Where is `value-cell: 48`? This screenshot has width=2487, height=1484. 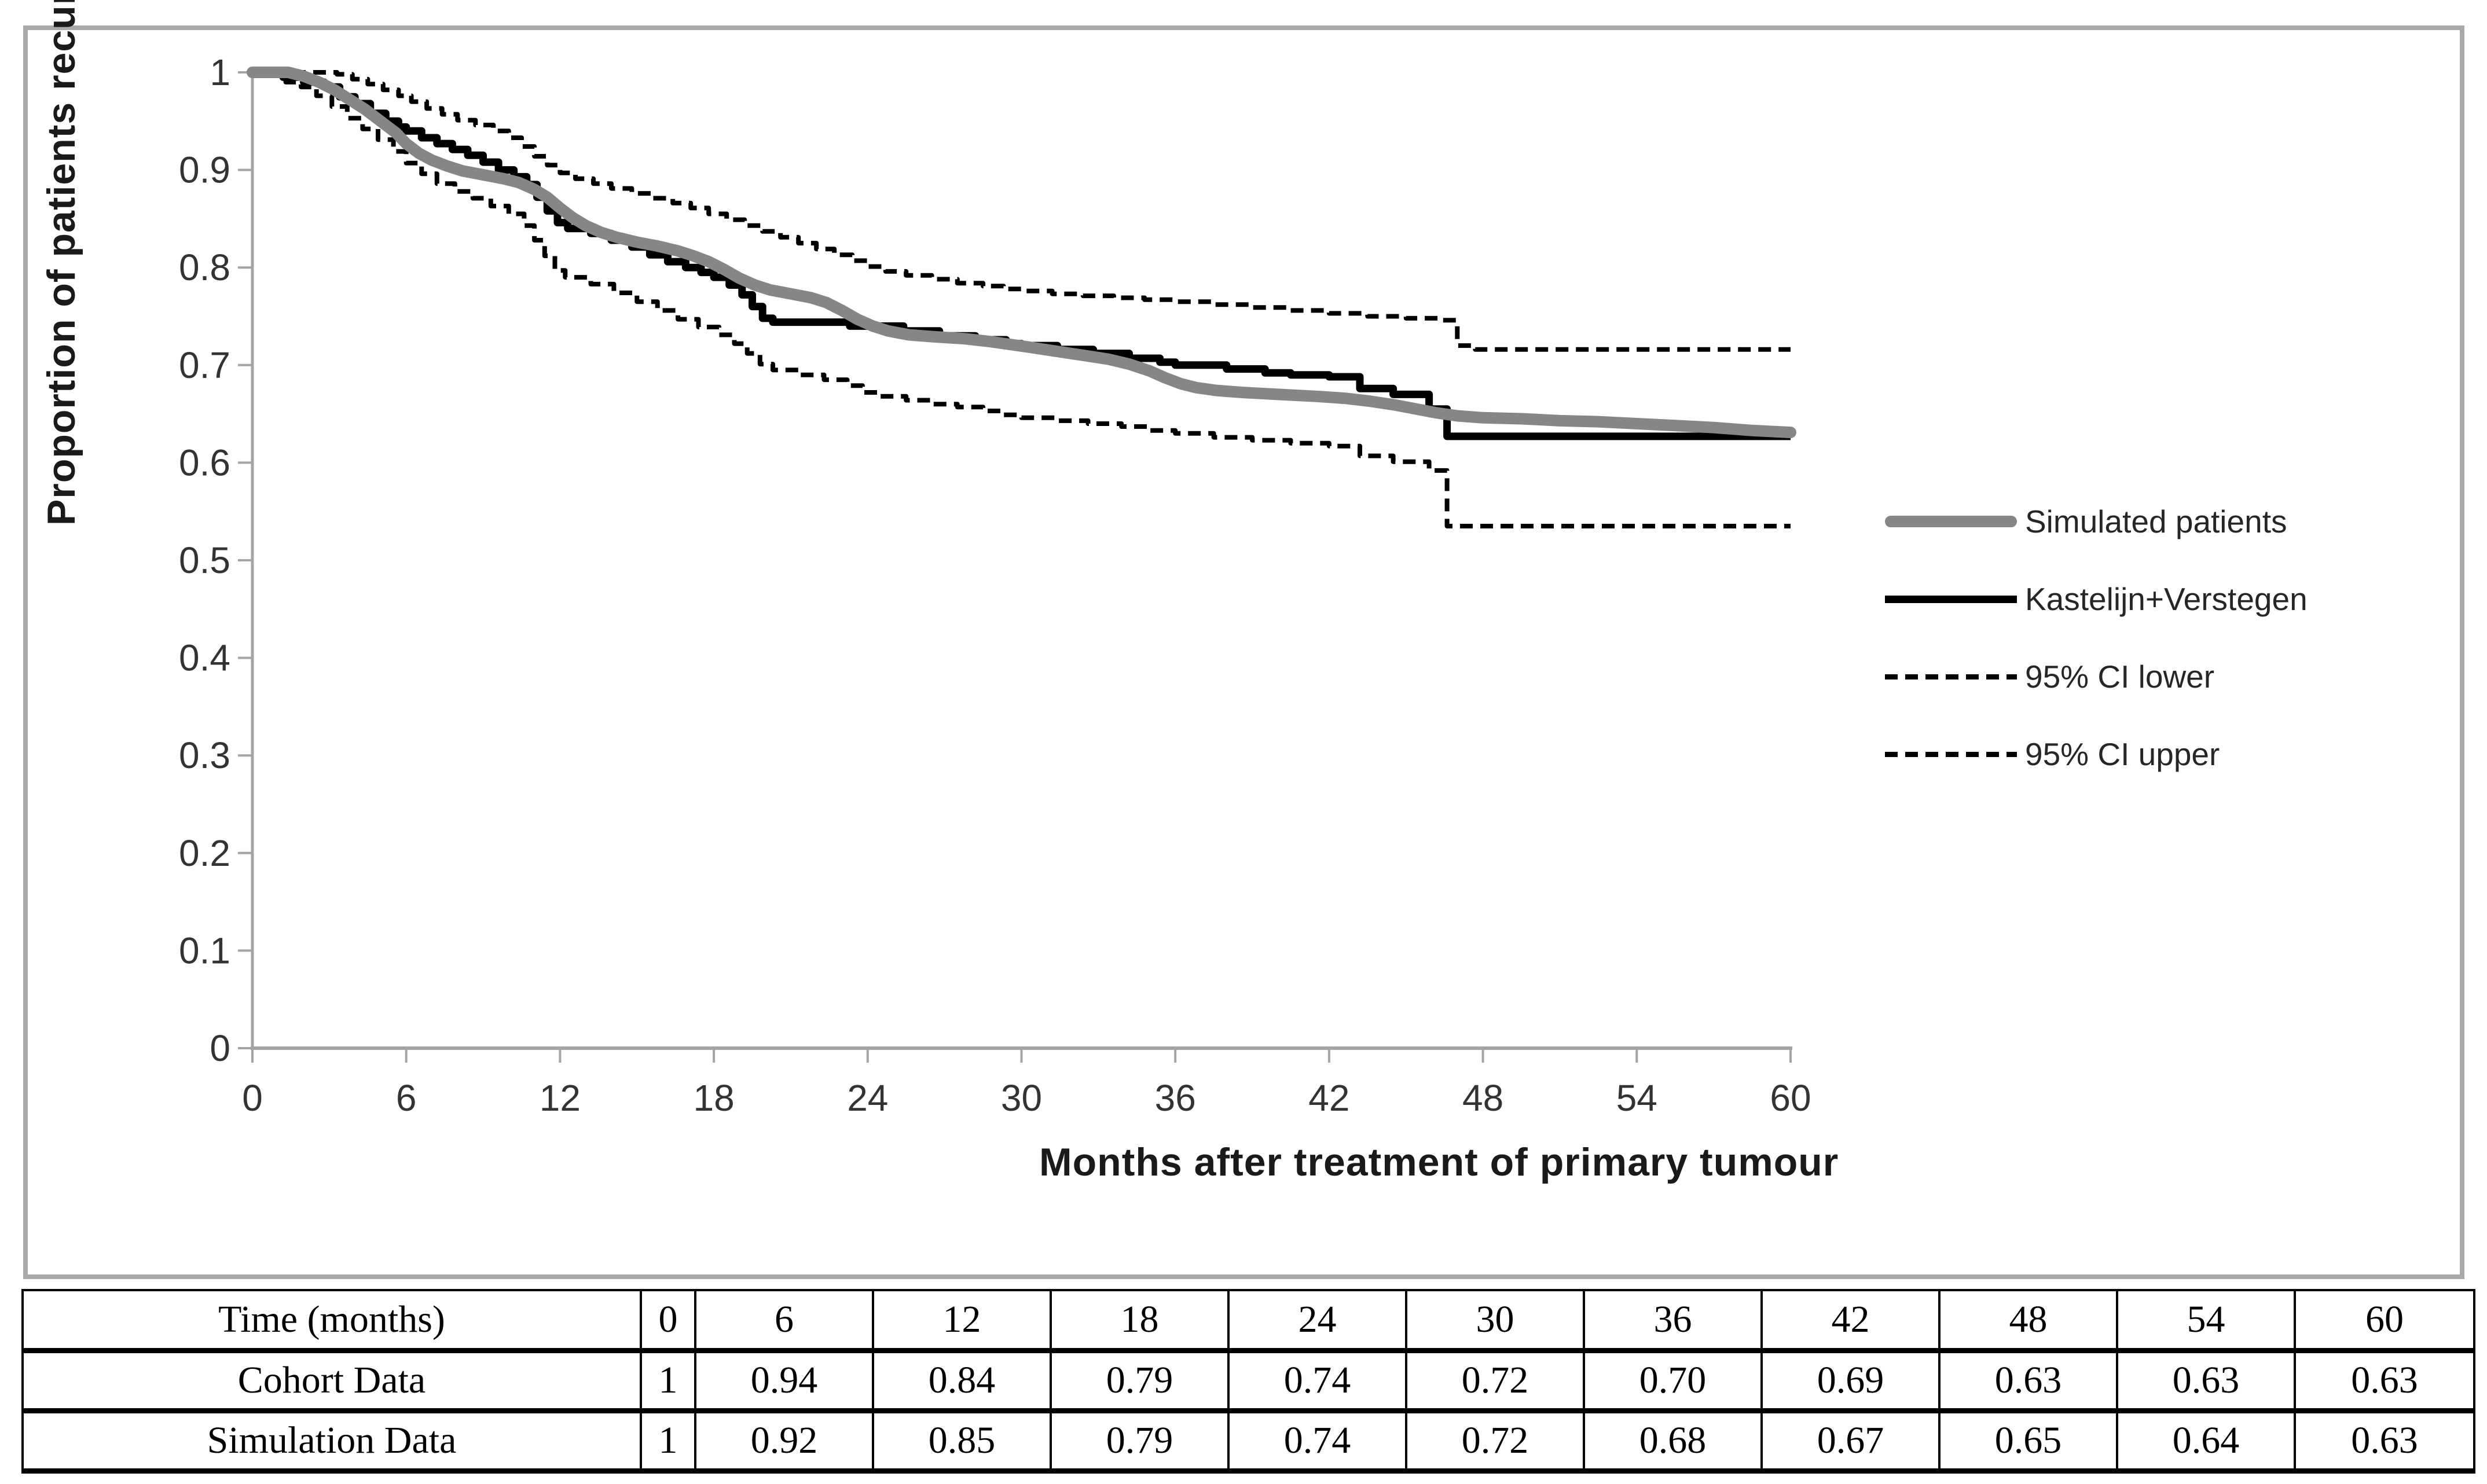 value-cell: 48 is located at coordinates (2028, 1321).